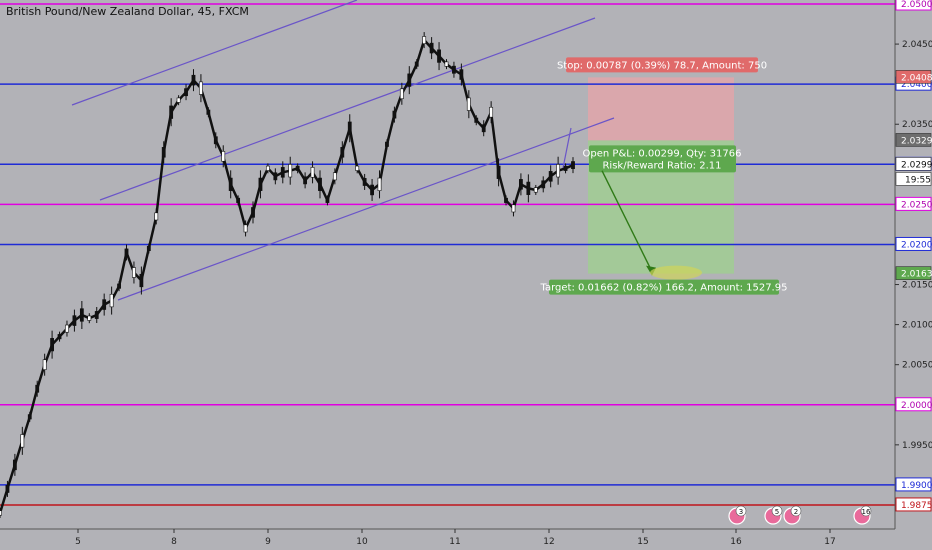 The height and width of the screenshot is (550, 932). Describe the element at coordinates (676, 272) in the screenshot. I see `target-marker` at that location.